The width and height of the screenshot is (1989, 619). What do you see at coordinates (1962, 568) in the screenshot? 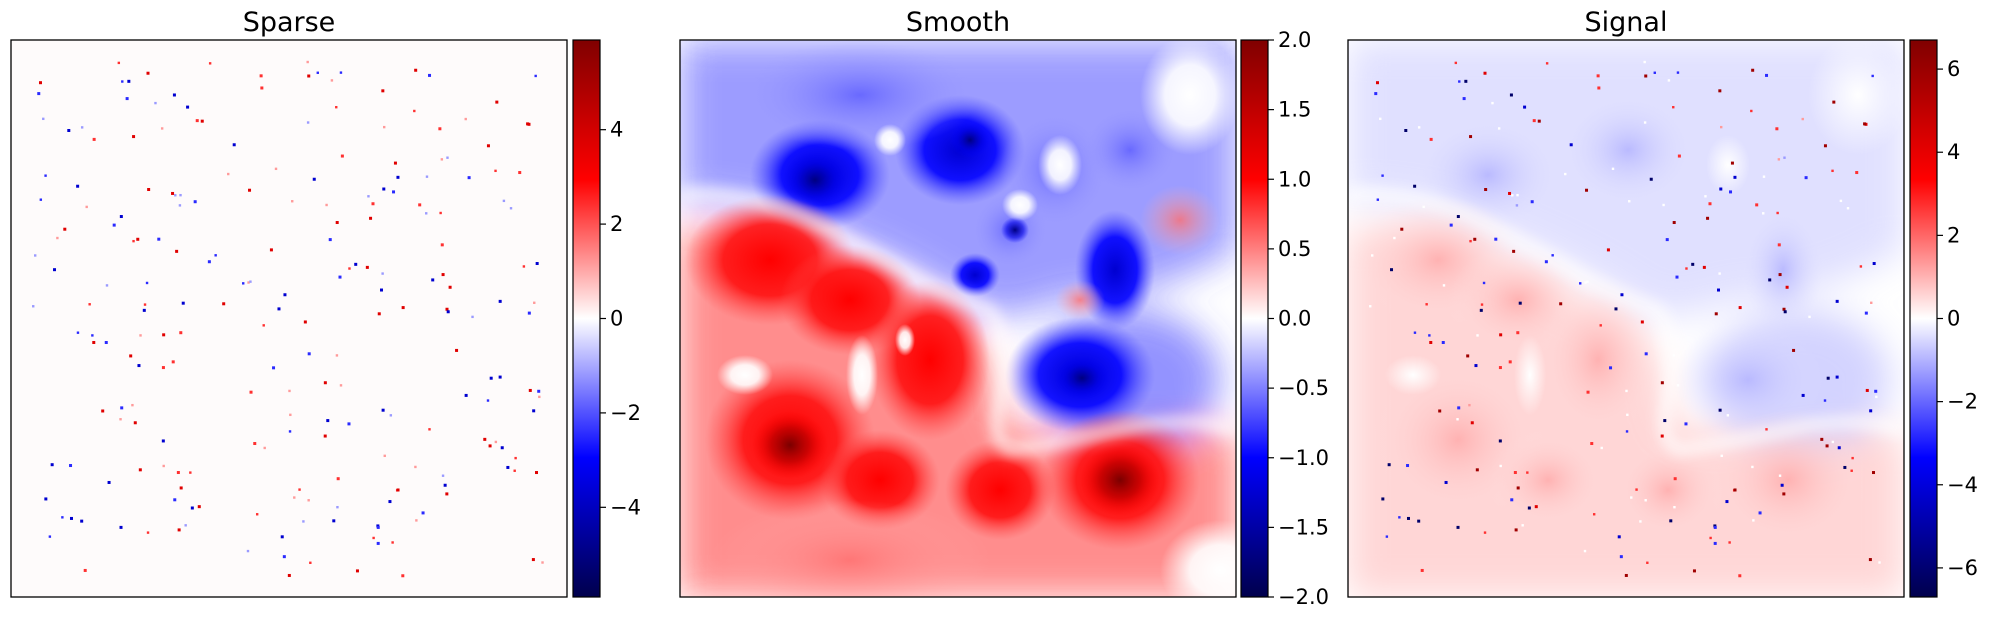
I see `colorbar-tick-label: −6` at bounding box center [1962, 568].